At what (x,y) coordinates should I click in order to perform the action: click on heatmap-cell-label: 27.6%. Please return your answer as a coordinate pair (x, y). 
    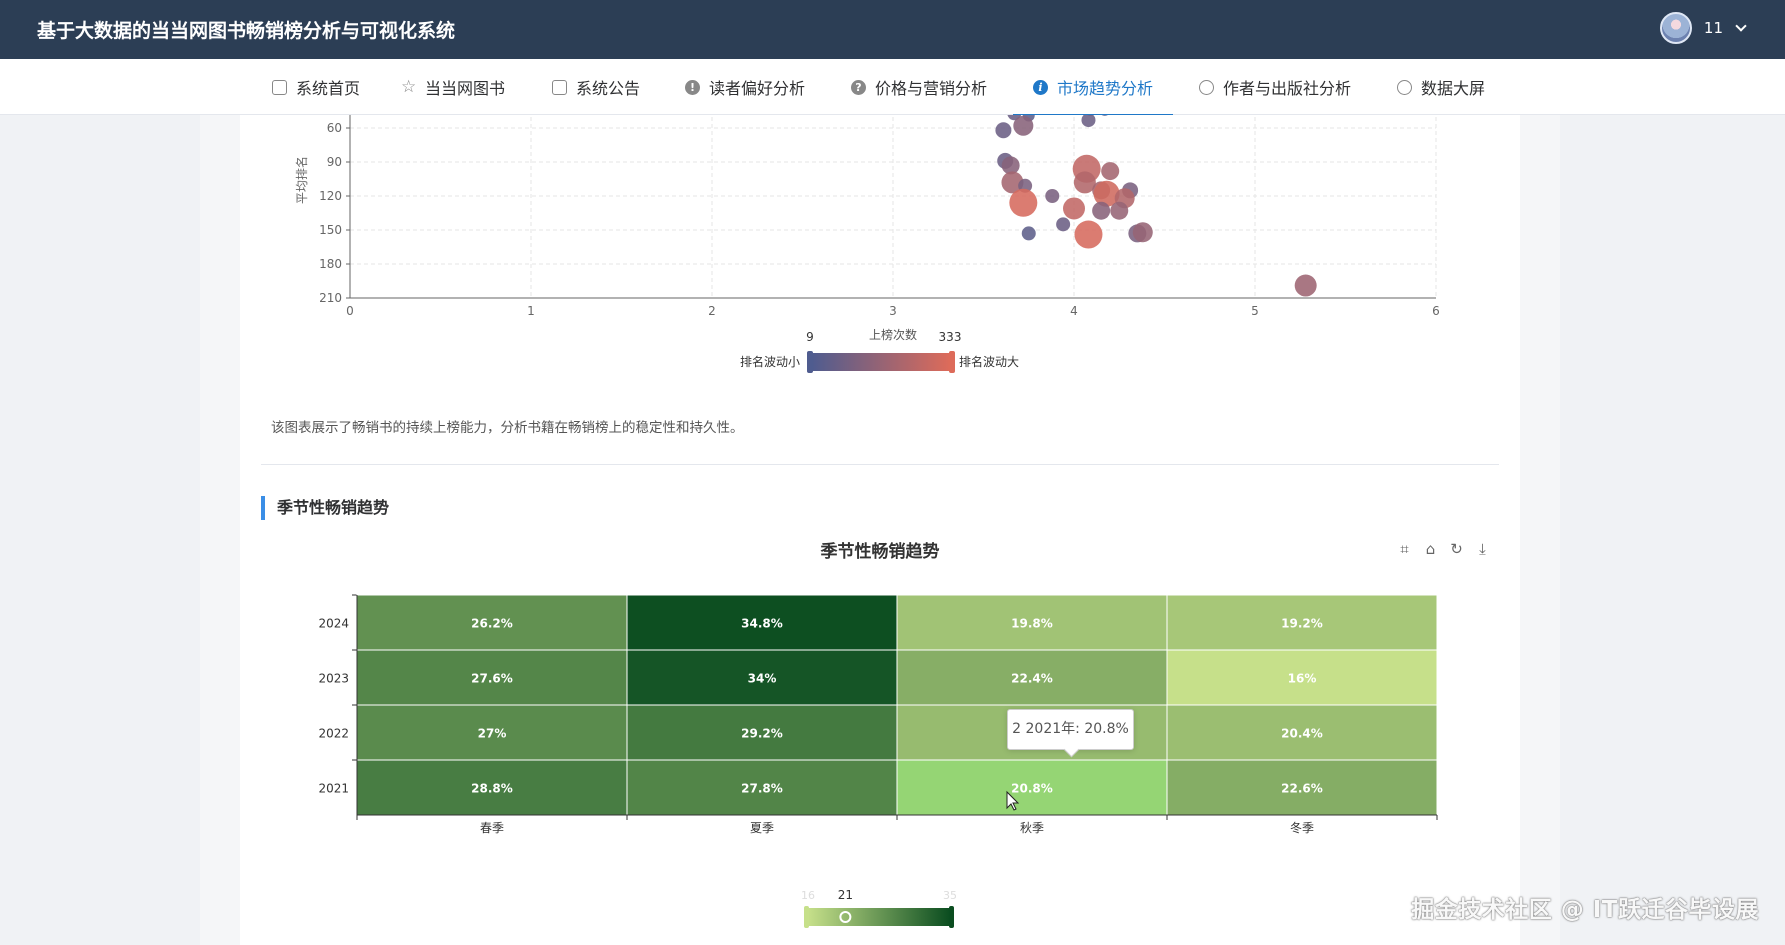
    Looking at the image, I should click on (492, 679).